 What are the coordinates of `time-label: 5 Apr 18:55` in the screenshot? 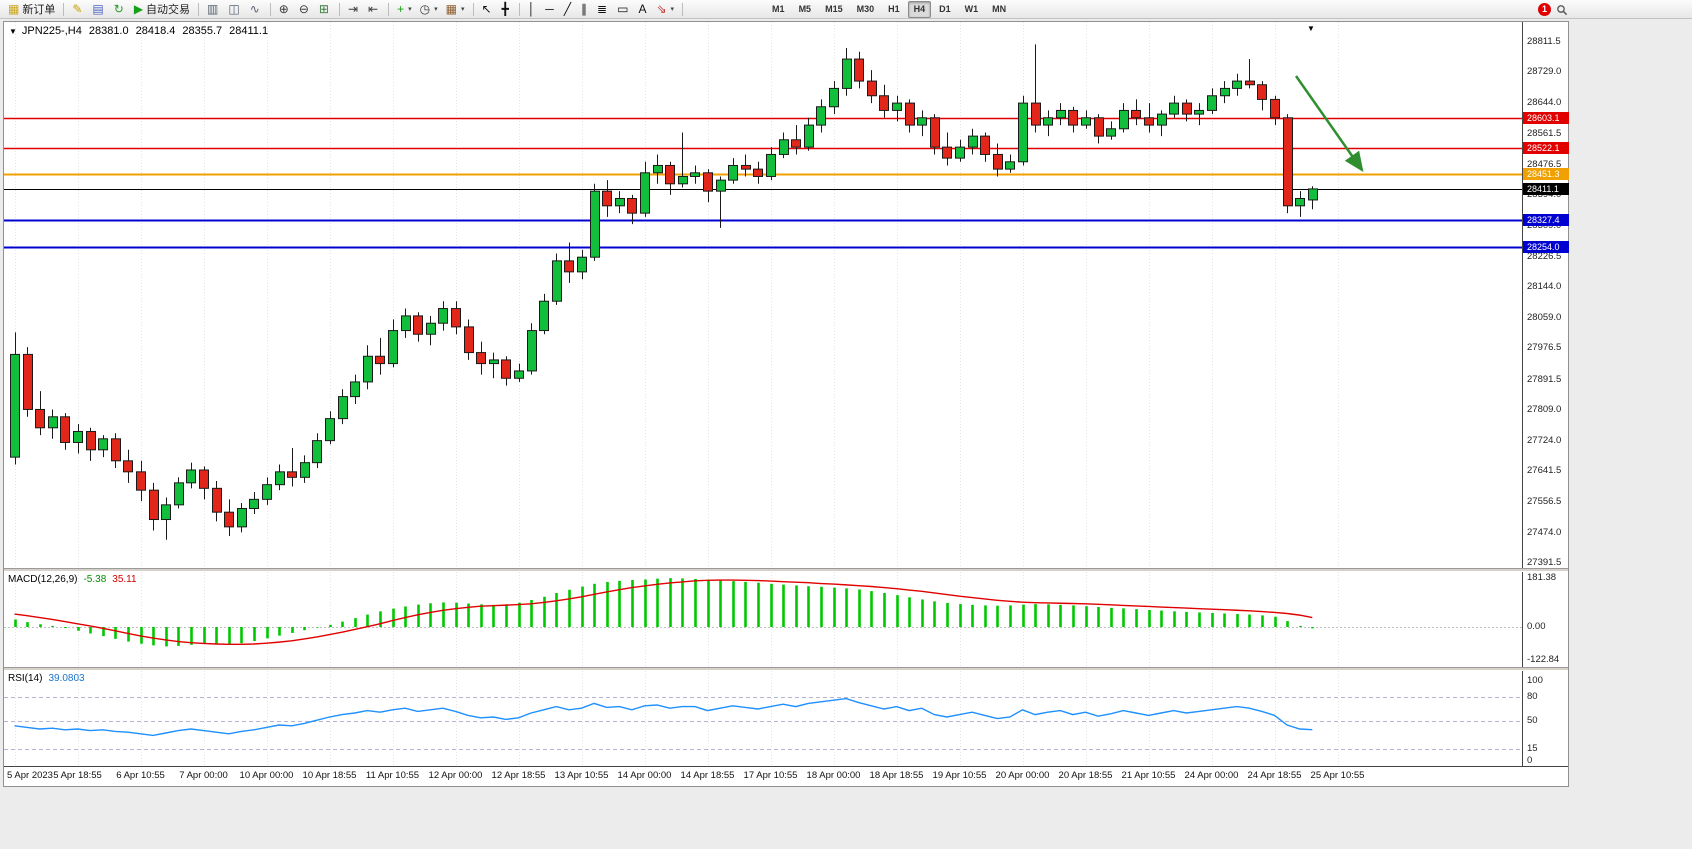 It's located at (77, 775).